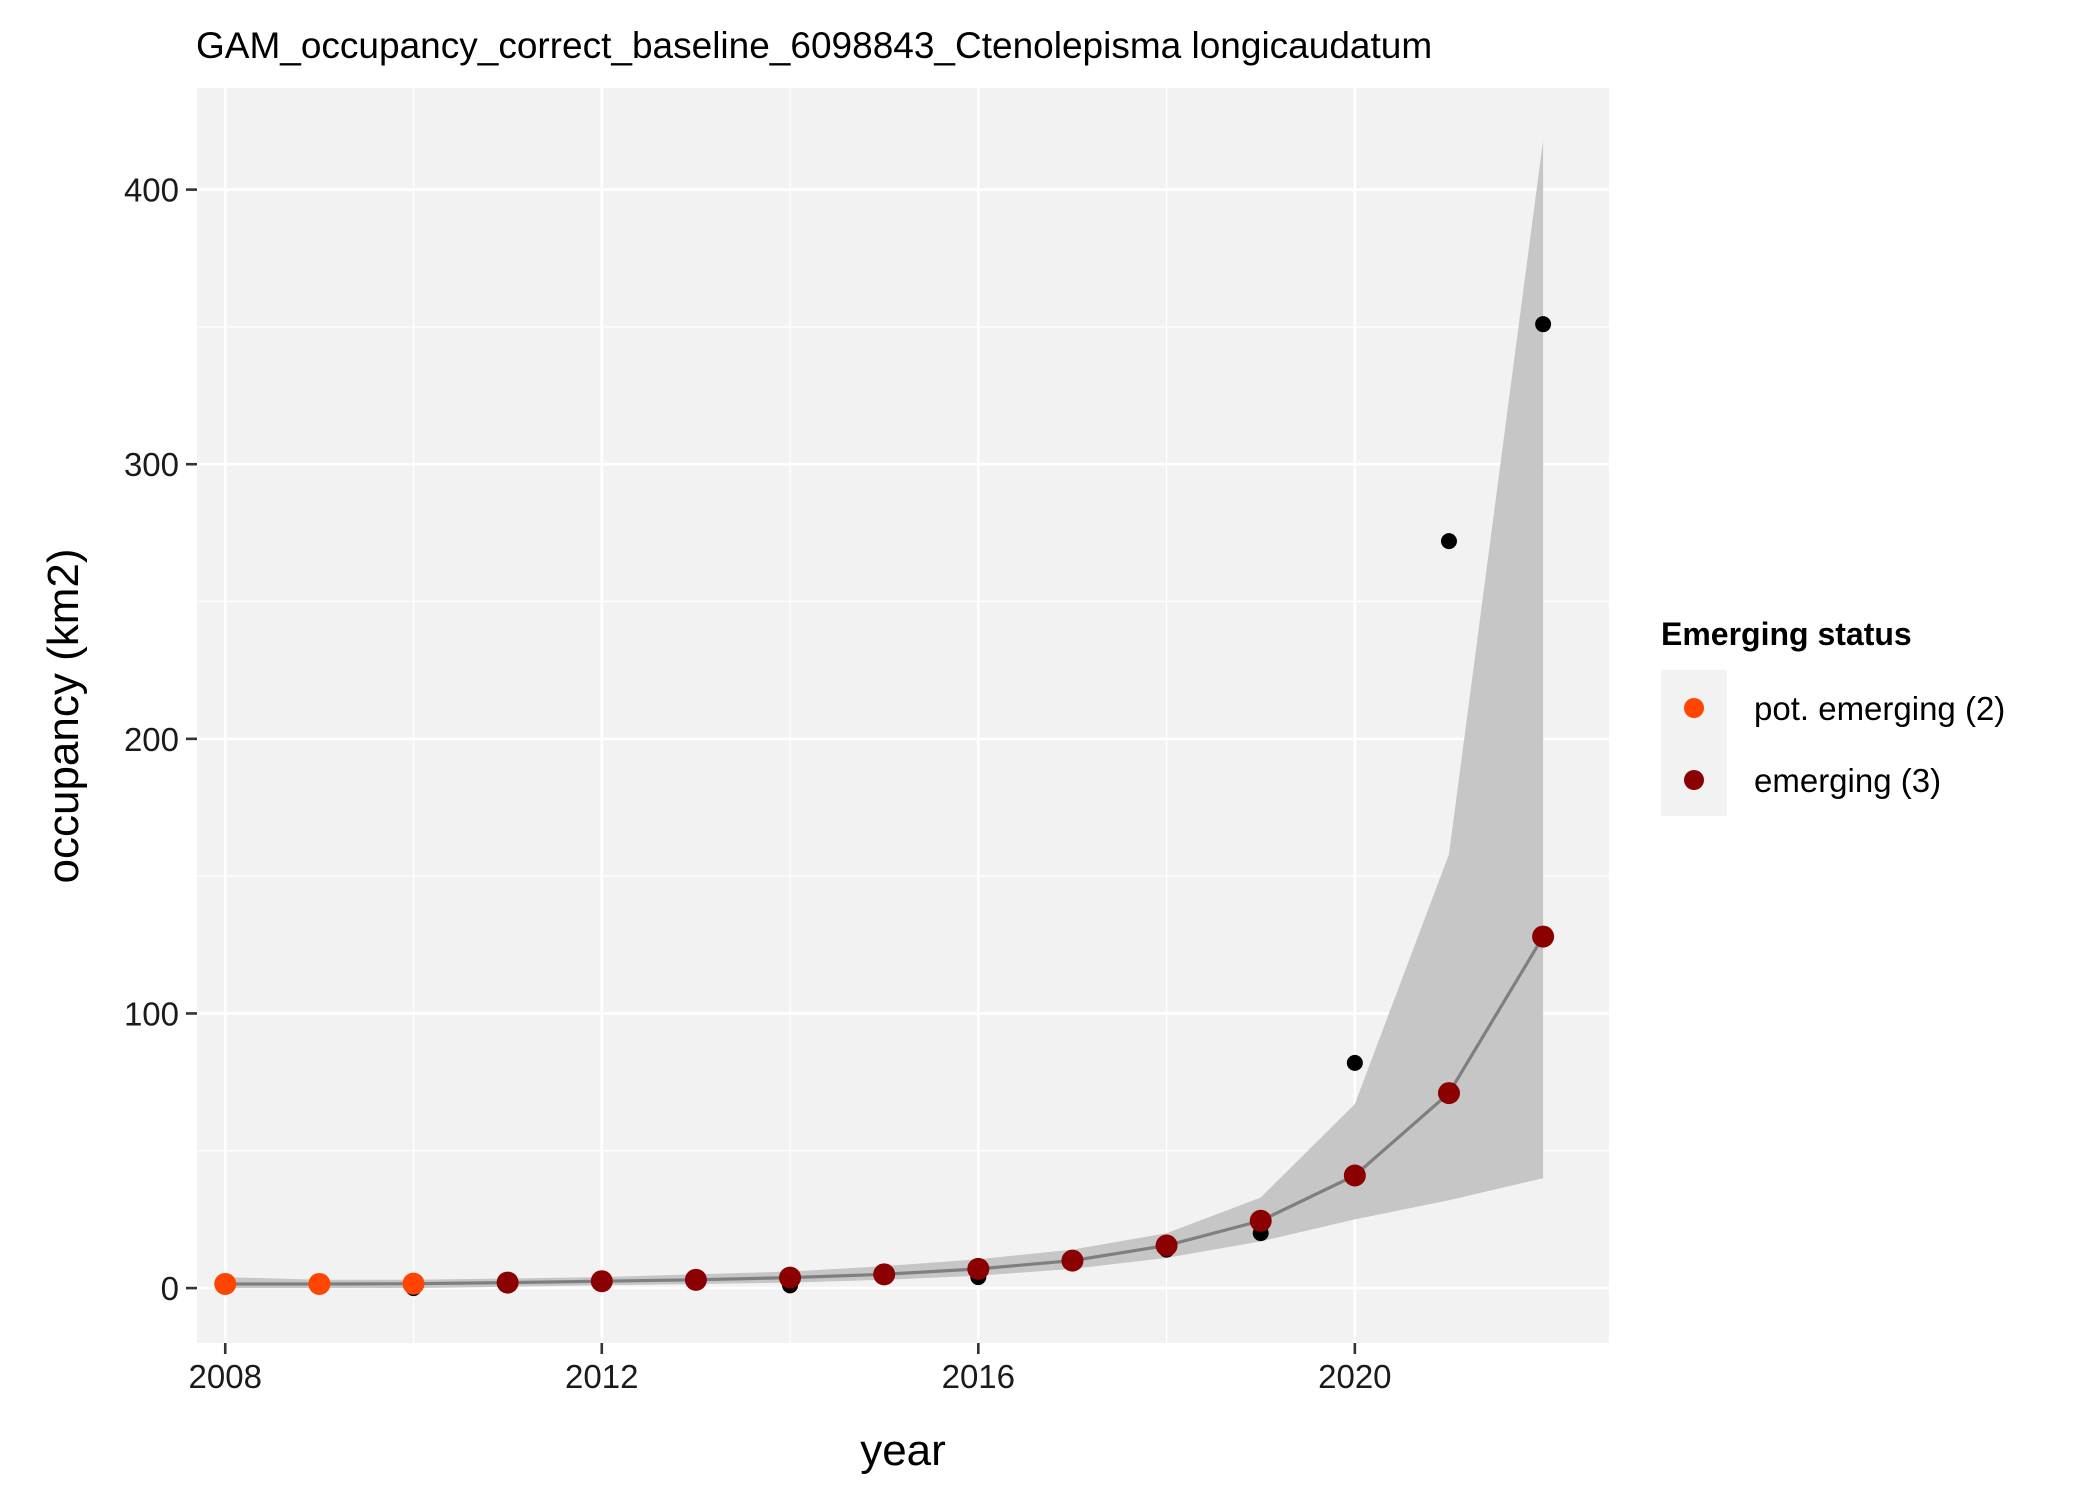  Describe the element at coordinates (1694, 708) in the screenshot. I see `legend-key-pot-emerging` at that location.